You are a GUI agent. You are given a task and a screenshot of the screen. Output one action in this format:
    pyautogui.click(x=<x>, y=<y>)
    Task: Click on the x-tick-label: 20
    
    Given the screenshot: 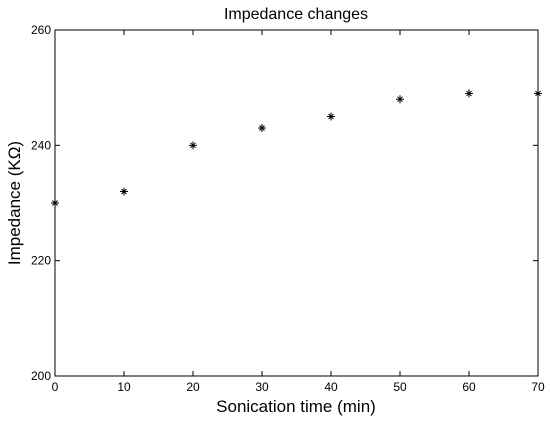 What is the action you would take?
    pyautogui.click(x=193, y=387)
    